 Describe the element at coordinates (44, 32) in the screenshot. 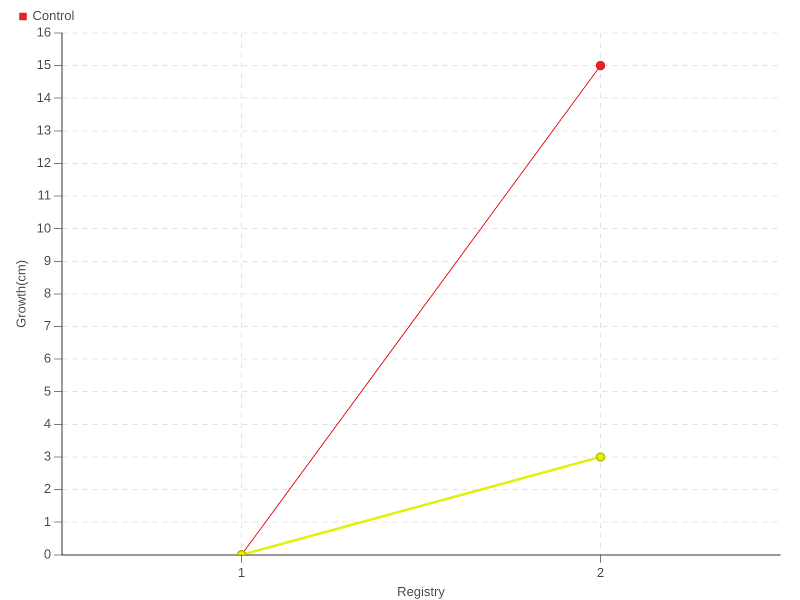

I see `y-tick-label: 16` at that location.